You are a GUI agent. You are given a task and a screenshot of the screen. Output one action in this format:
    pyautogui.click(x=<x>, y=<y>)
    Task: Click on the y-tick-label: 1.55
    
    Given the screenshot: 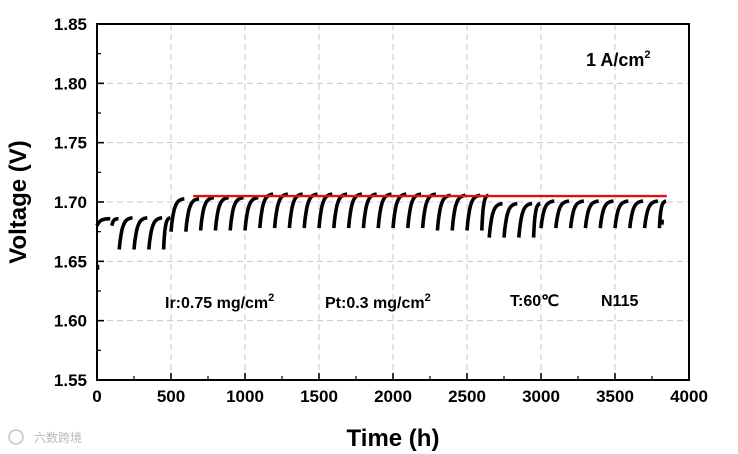 What is the action you would take?
    pyautogui.click(x=70, y=380)
    